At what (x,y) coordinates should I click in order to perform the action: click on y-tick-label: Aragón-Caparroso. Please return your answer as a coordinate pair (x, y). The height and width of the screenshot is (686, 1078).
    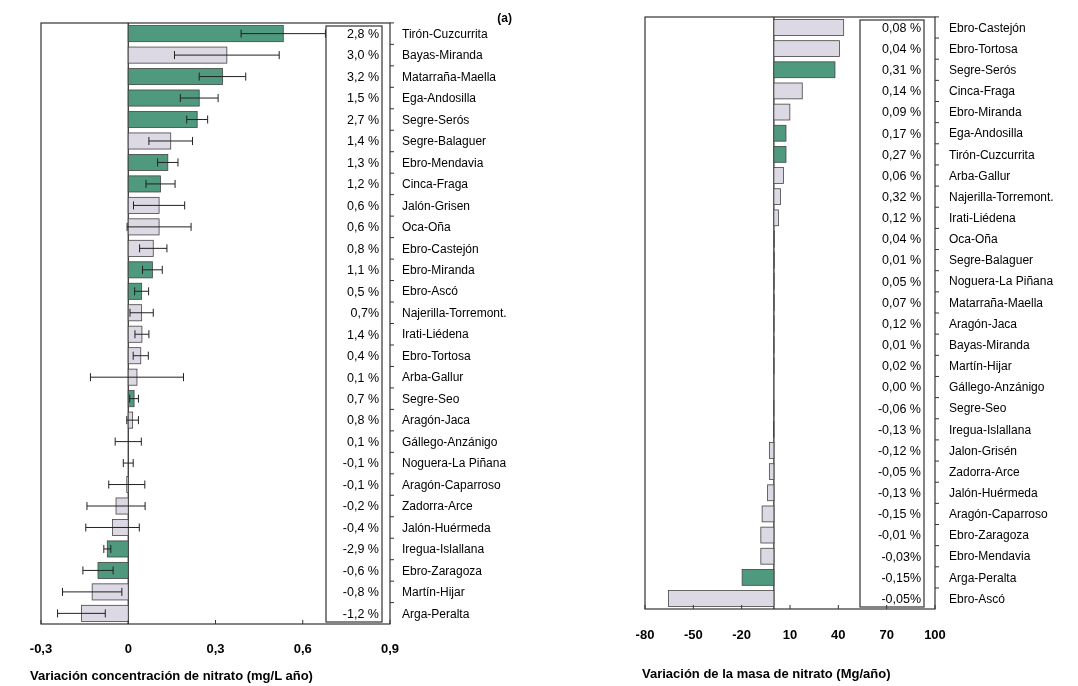
    Looking at the image, I should click on (999, 514).